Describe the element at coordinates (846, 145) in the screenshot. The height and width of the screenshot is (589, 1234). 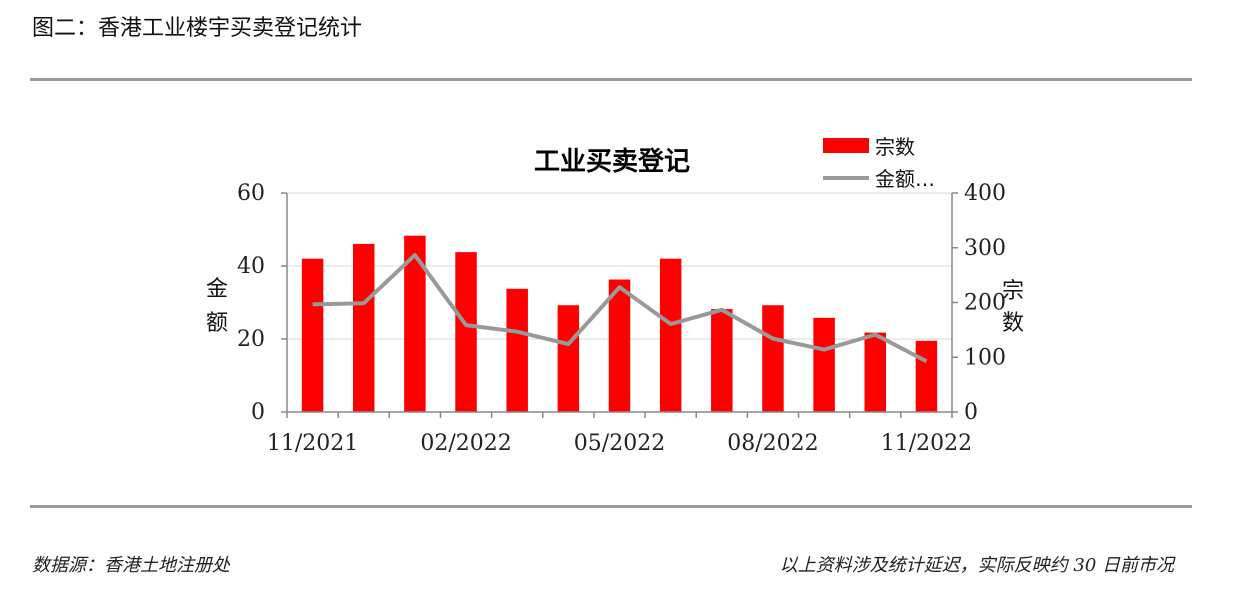
I see `legend-swatch-bar` at that location.